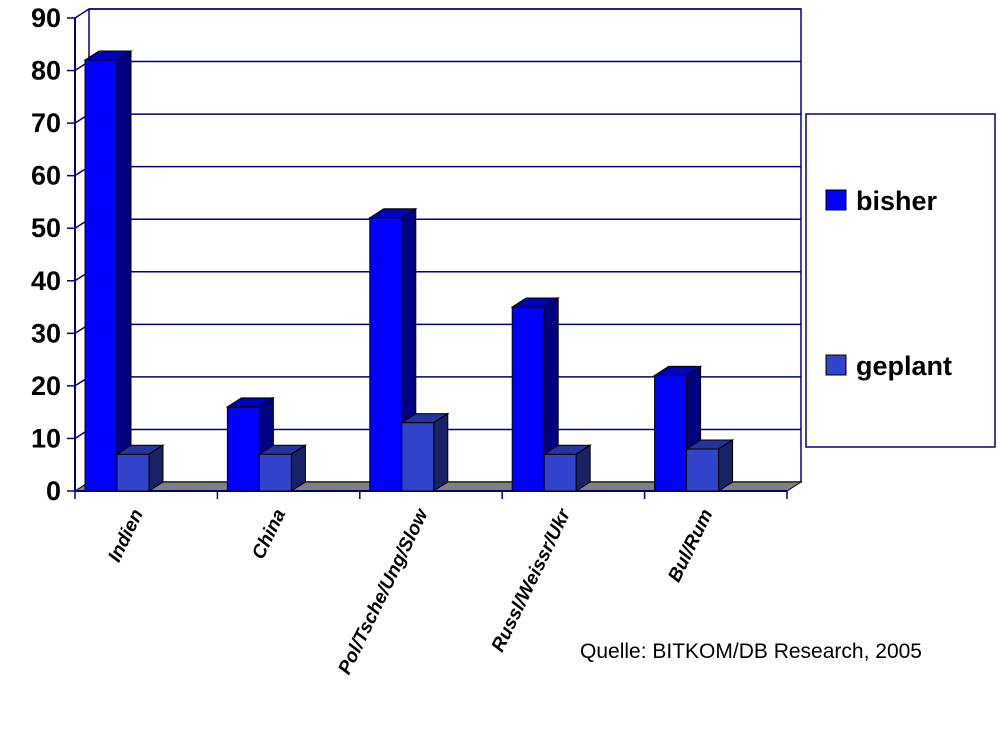 The width and height of the screenshot is (998, 737). What do you see at coordinates (46, 71) in the screenshot?
I see `y-tick-label: 80` at bounding box center [46, 71].